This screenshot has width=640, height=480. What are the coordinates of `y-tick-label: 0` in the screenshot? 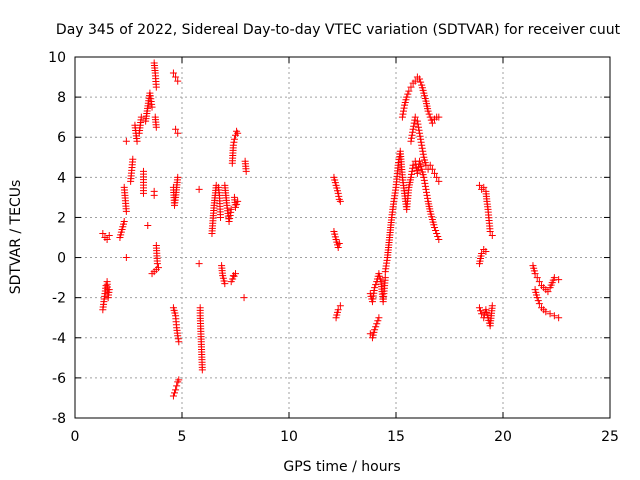 It's located at (61, 259).